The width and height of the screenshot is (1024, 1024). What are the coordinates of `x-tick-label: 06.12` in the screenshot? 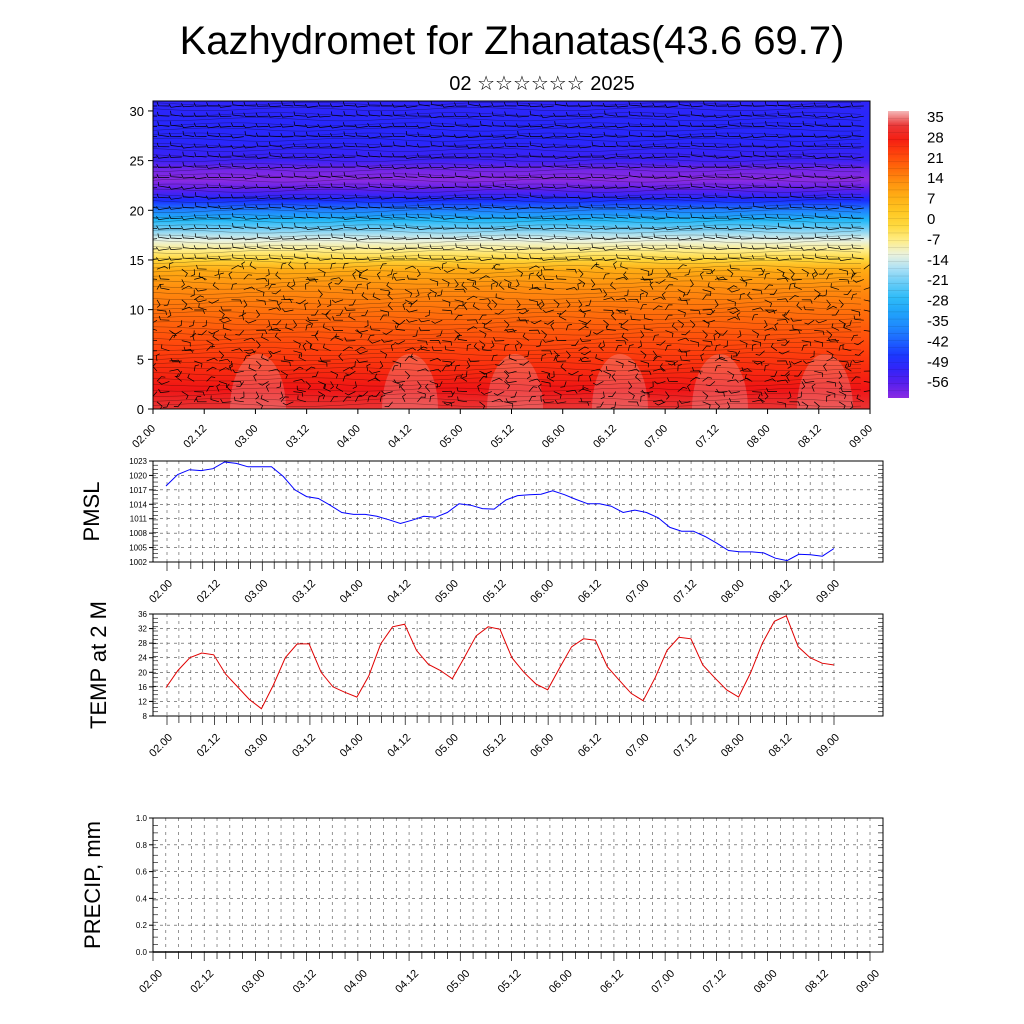 It's located at (590, 746).